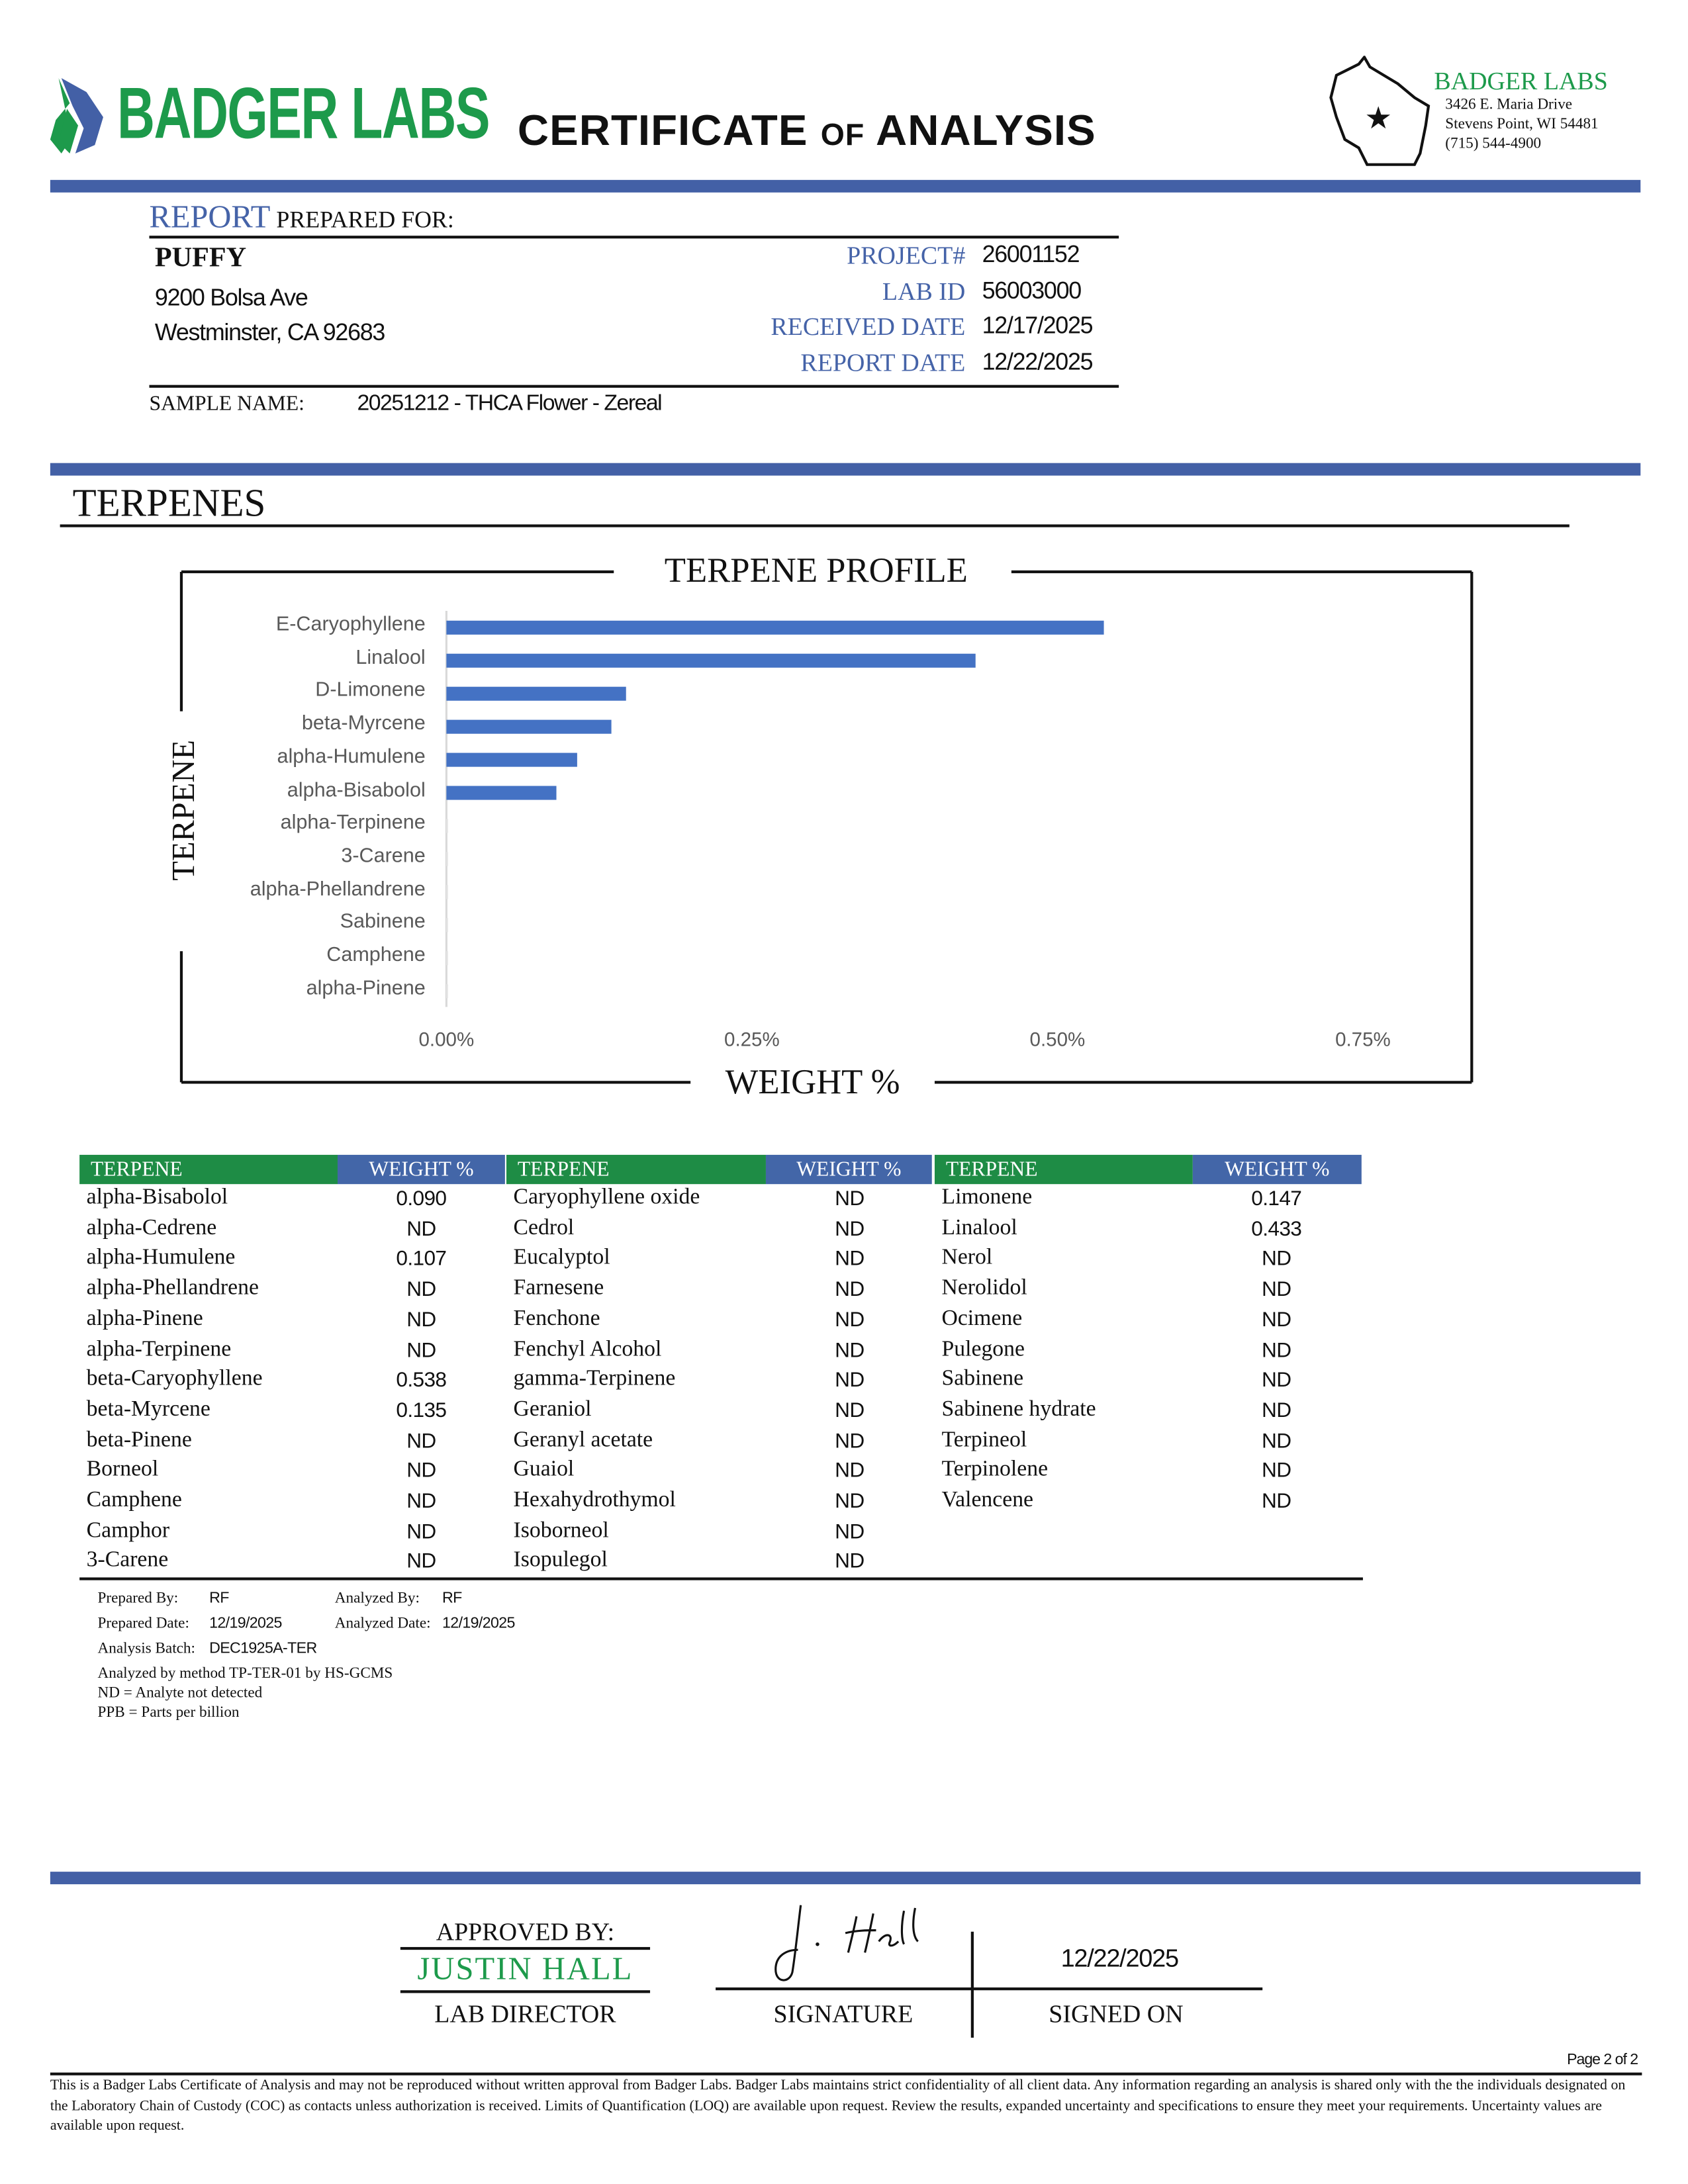  Describe the element at coordinates (979, 1227) in the screenshot. I see `table-cell-terpene: Linalool` at that location.